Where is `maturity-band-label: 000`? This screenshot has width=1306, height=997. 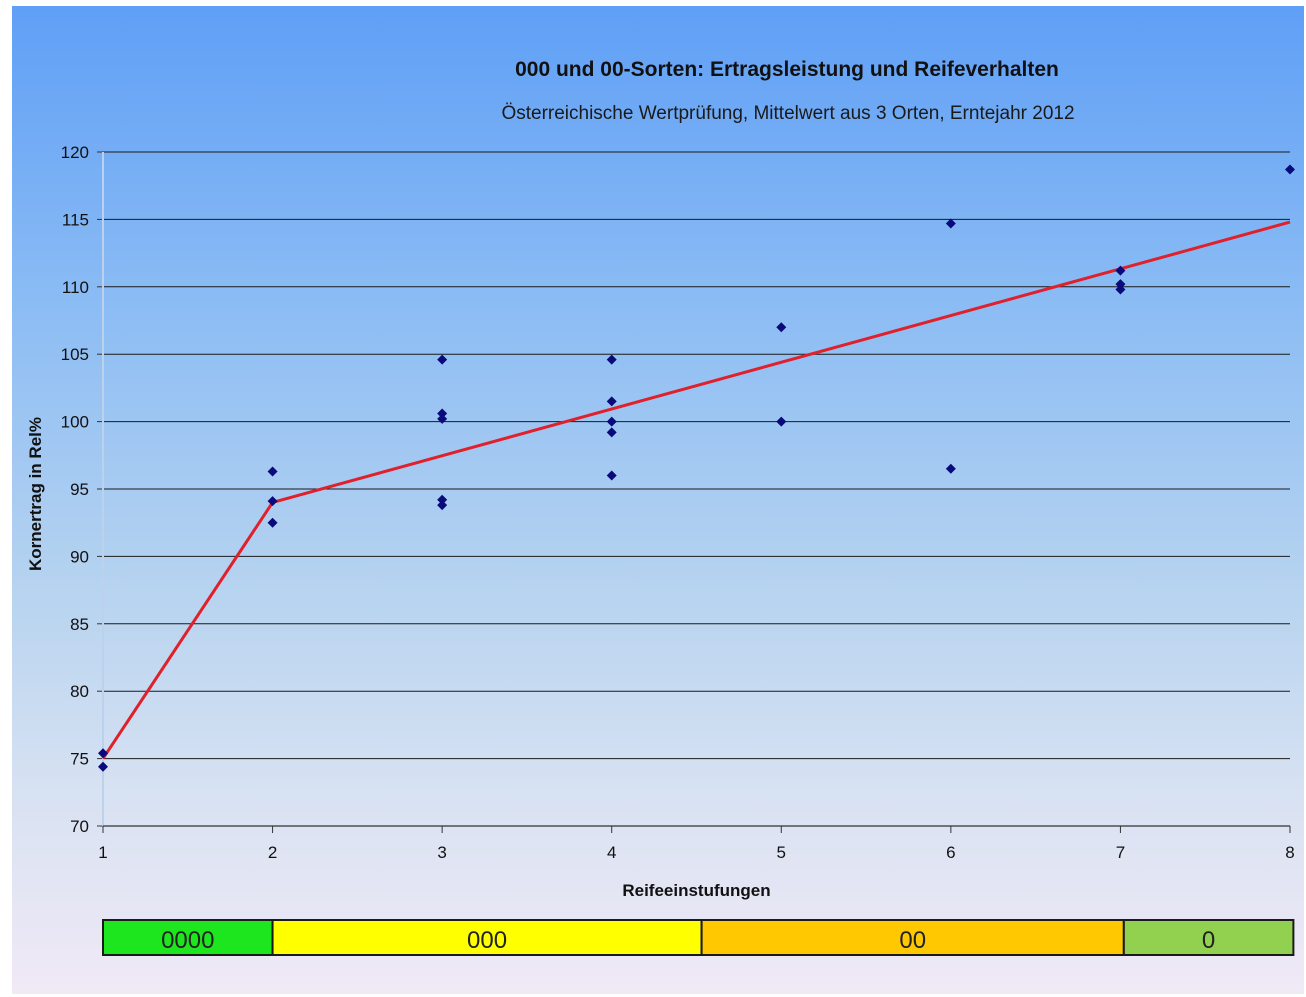
maturity-band-label: 000 is located at coordinates (487, 940).